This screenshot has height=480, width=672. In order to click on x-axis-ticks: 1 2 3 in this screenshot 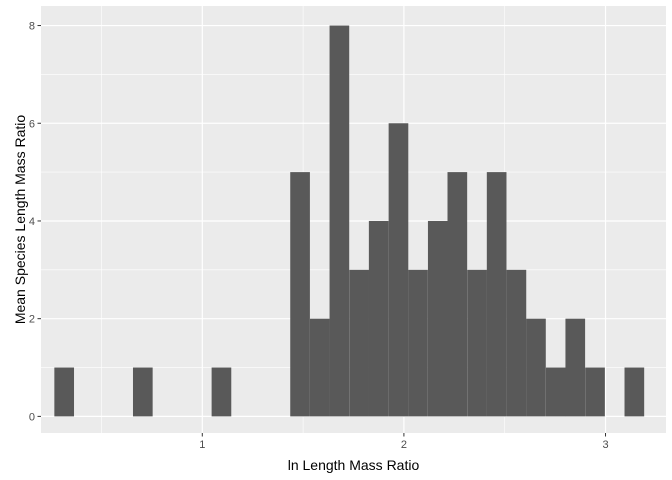, I will do `click(404, 442)`.